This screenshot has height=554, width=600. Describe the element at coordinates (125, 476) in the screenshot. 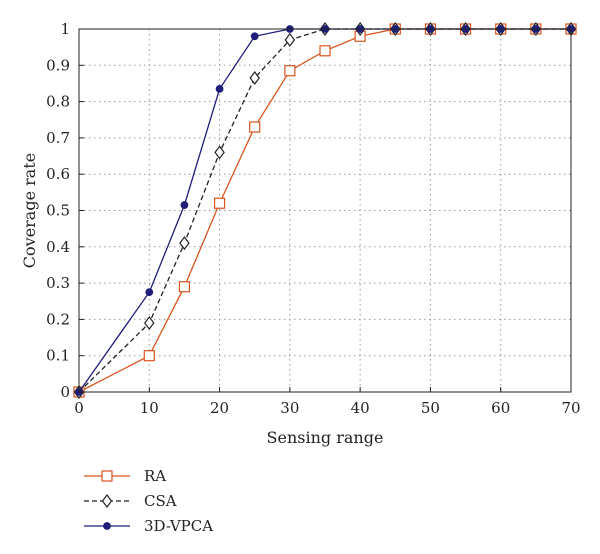

I see `legend-entry-ra: RA` at that location.